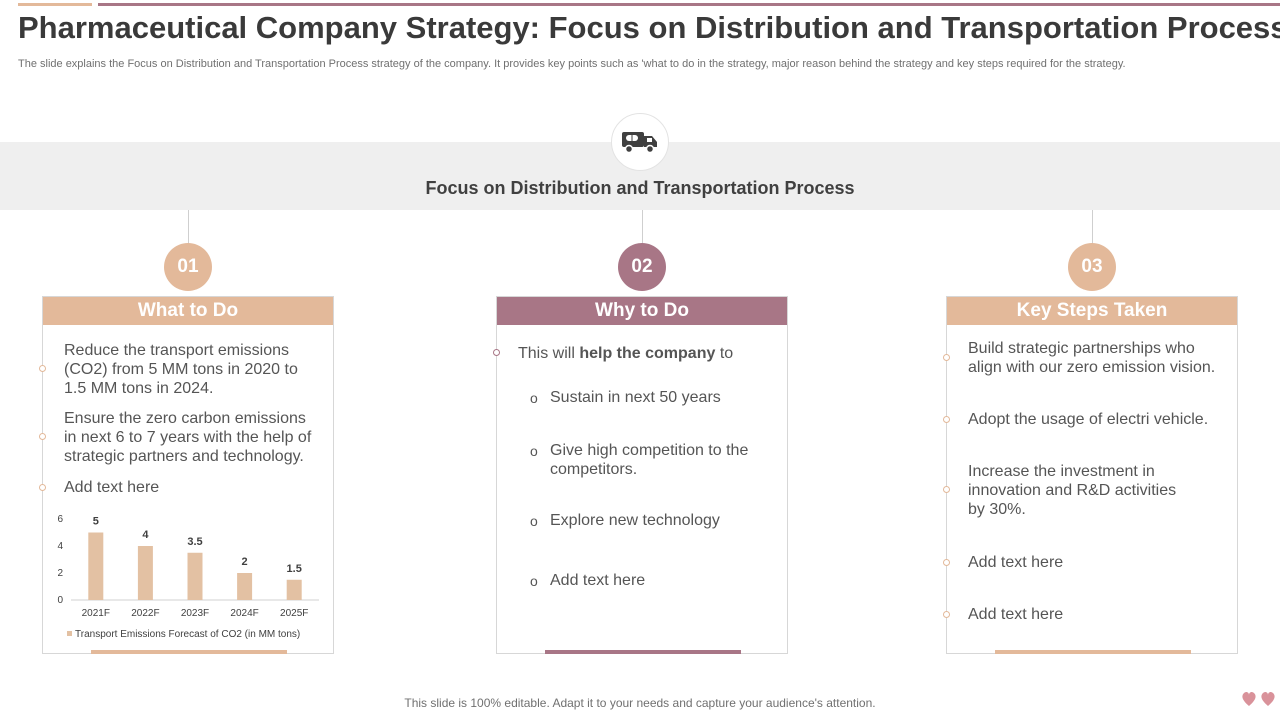 Image resolution: width=1280 pixels, height=720 pixels. I want to click on step-number-3: 03, so click(1092, 267).